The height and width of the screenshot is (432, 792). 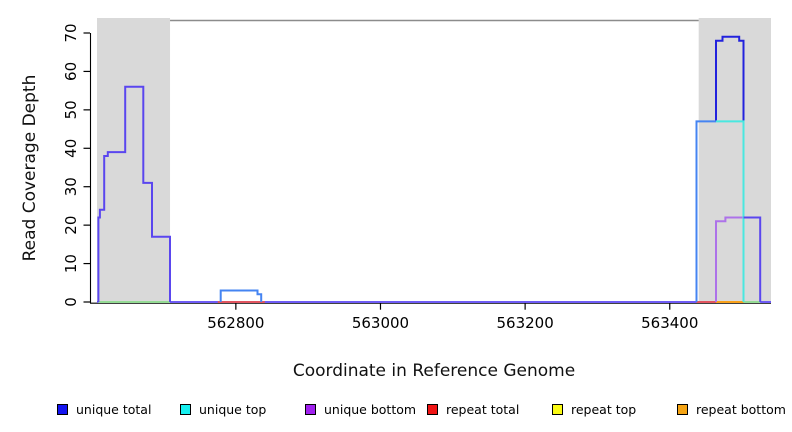 I want to click on series-line-unique-top-right, so click(x=730, y=211).